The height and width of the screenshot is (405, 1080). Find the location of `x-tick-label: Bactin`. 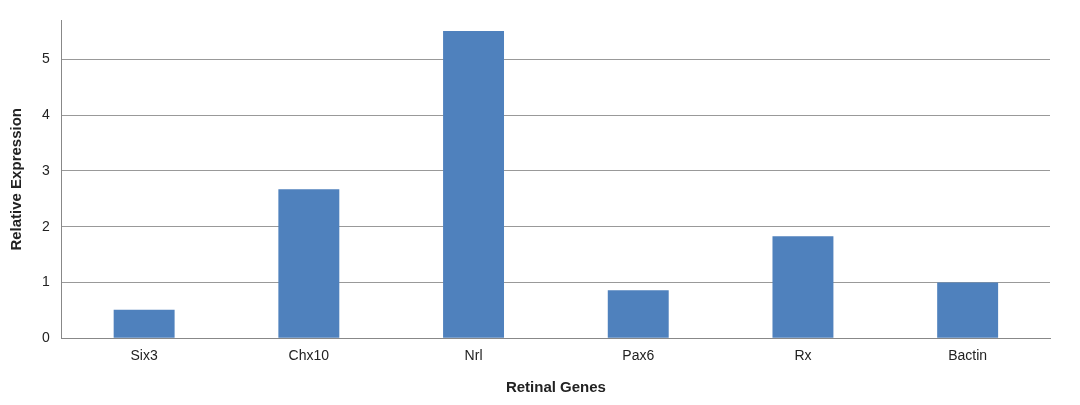

x-tick-label: Bactin is located at coordinates (968, 355).